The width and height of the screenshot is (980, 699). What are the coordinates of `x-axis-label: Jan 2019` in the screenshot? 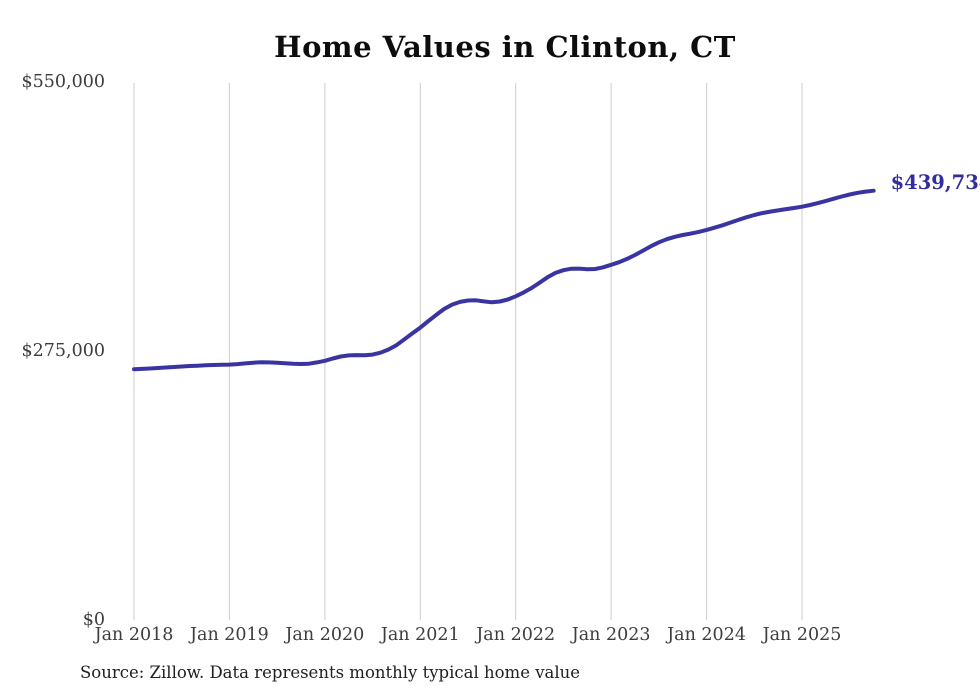 It's located at (229, 635).